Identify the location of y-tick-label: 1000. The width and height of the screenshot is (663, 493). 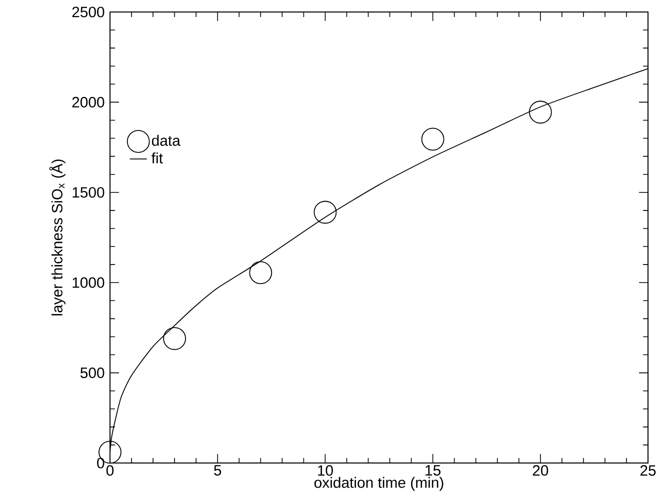
(88, 282).